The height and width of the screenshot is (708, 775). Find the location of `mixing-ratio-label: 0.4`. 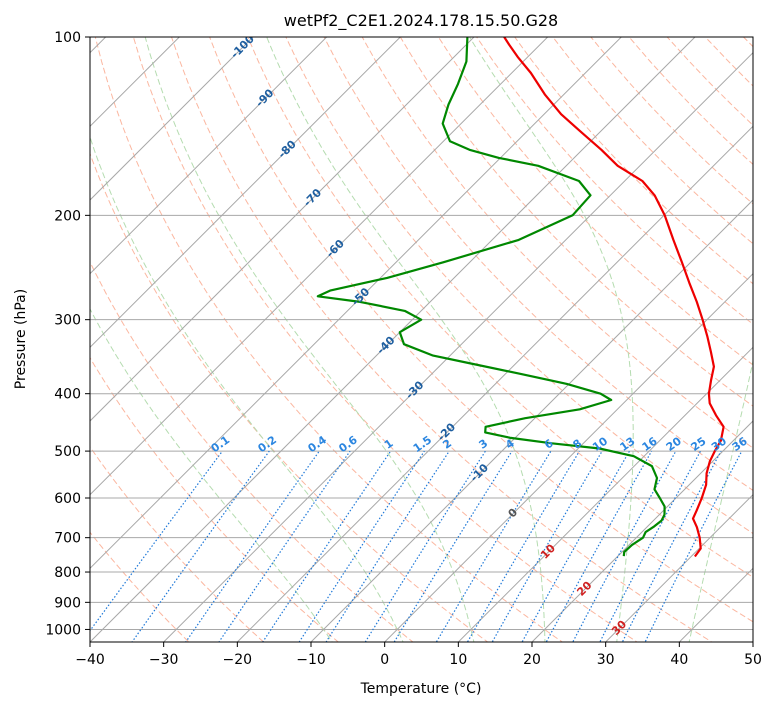

mixing-ratio-label: 0.4 is located at coordinates (318, 444).